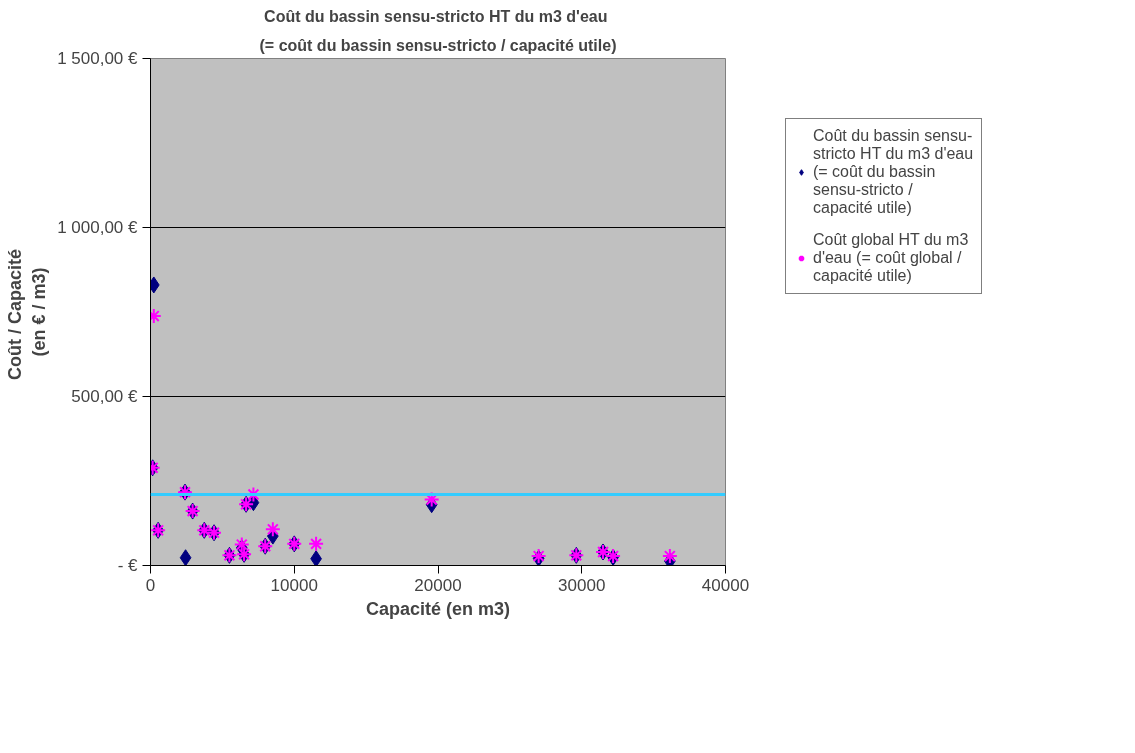 The width and height of the screenshot is (1135, 753). I want to click on y-tick-label: 500,00 €, so click(105, 396).